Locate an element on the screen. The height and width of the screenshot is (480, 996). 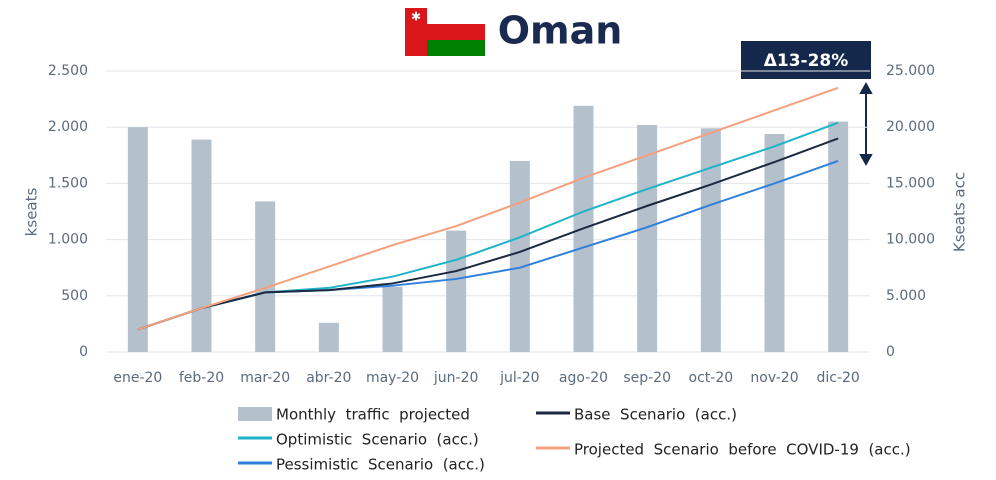
x-tick-label: sep-20 is located at coordinates (647, 378).